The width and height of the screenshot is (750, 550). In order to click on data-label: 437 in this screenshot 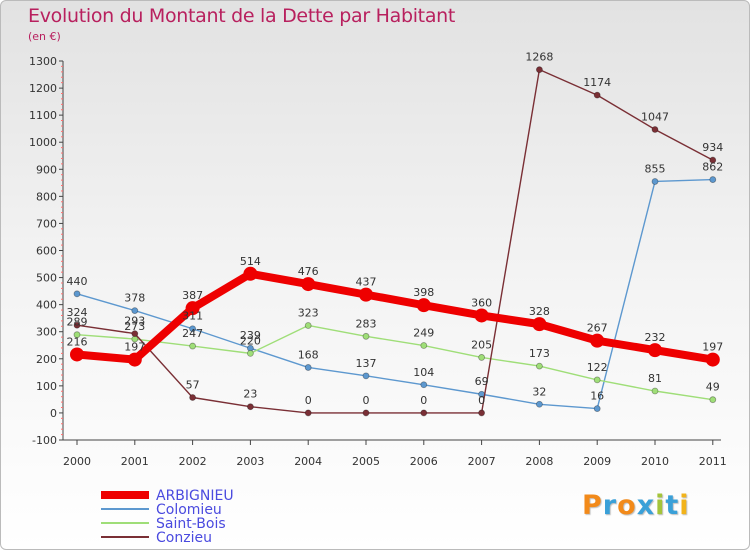, I will do `click(366, 282)`.